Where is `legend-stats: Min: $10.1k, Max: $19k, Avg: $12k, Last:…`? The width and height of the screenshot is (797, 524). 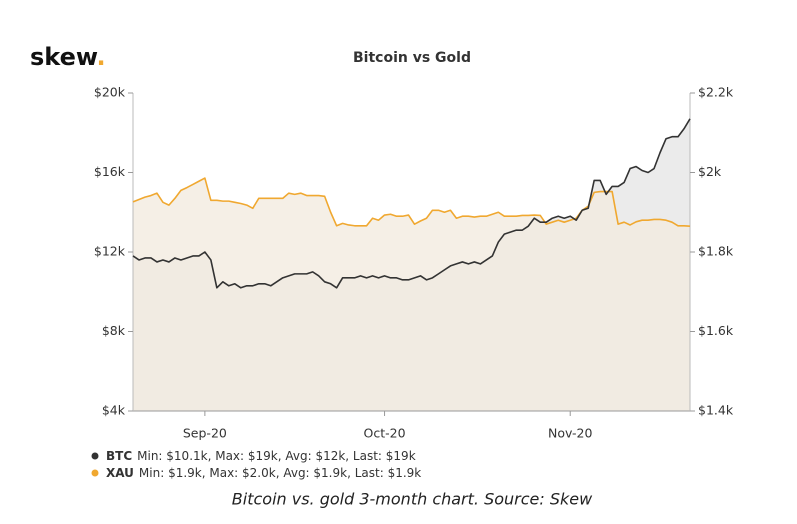
legend-stats: Min: $10.1k, Max: $19k, Avg: $12k, Last:… is located at coordinates (276, 456).